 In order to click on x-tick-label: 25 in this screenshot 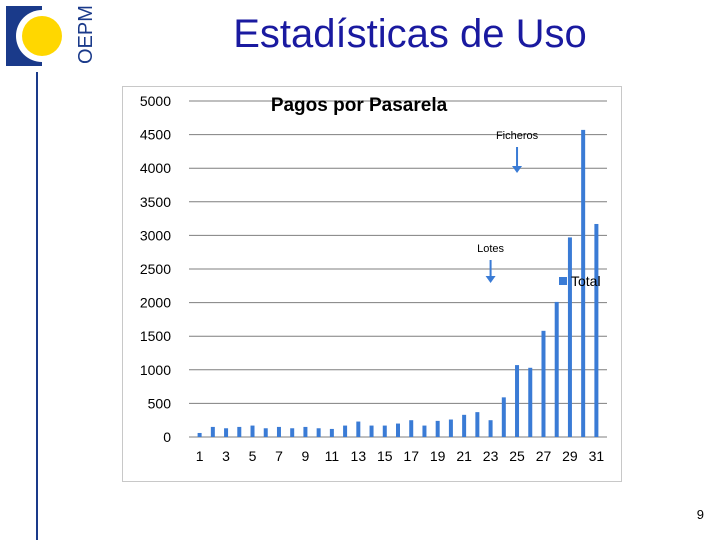, I will do `click(517, 456)`.